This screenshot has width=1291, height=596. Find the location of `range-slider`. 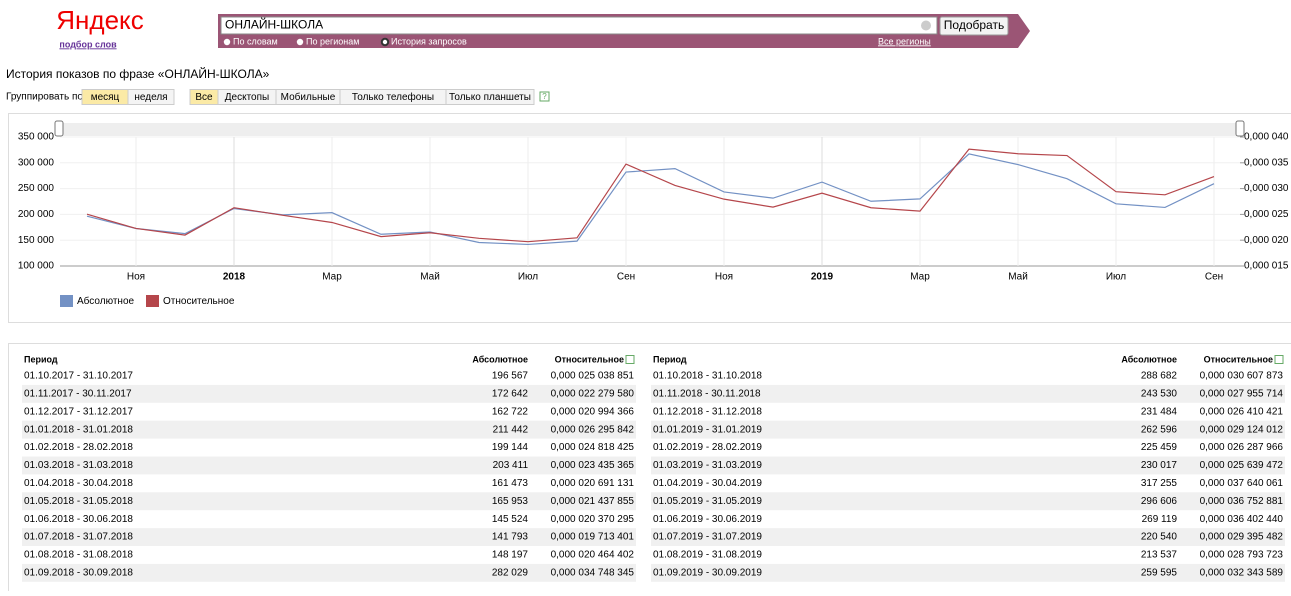

range-slider is located at coordinates (650, 129).